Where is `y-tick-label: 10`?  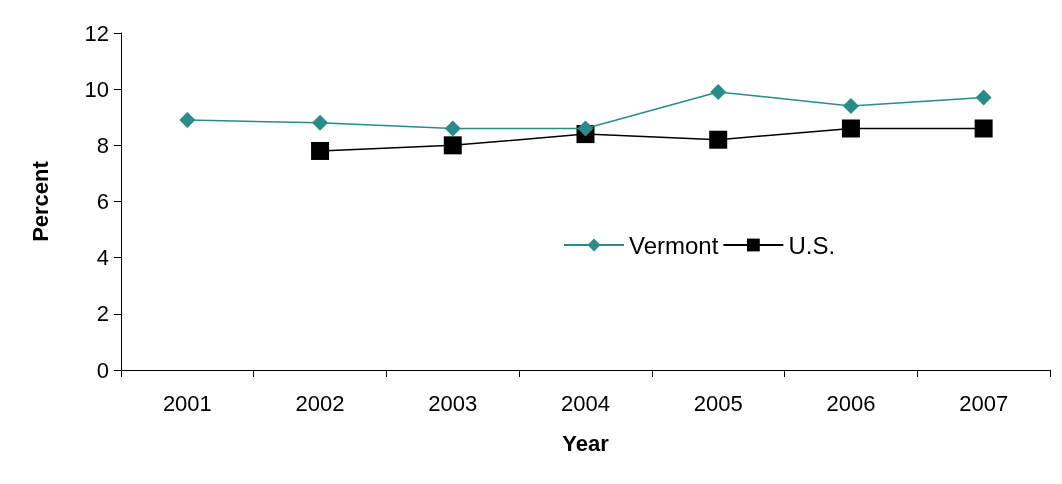
y-tick-label: 10 is located at coordinates (96, 89).